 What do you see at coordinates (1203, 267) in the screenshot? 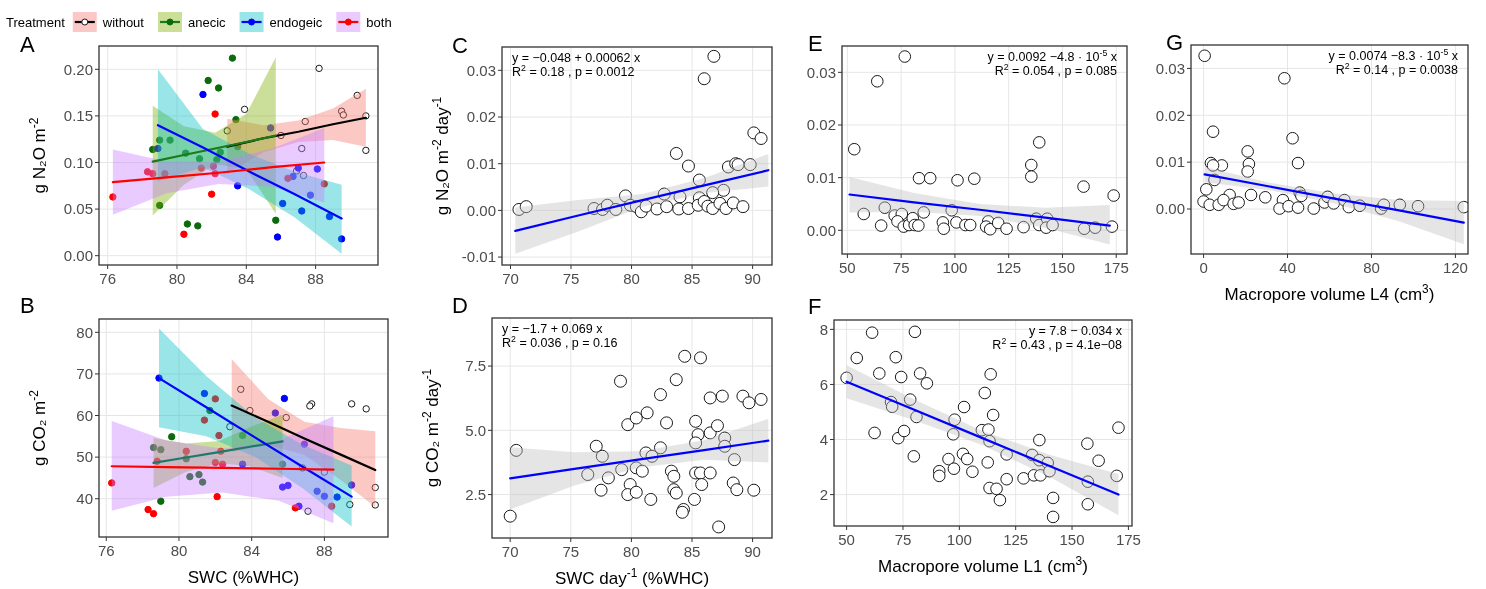
I see `x-tick-label: 0` at bounding box center [1203, 267].